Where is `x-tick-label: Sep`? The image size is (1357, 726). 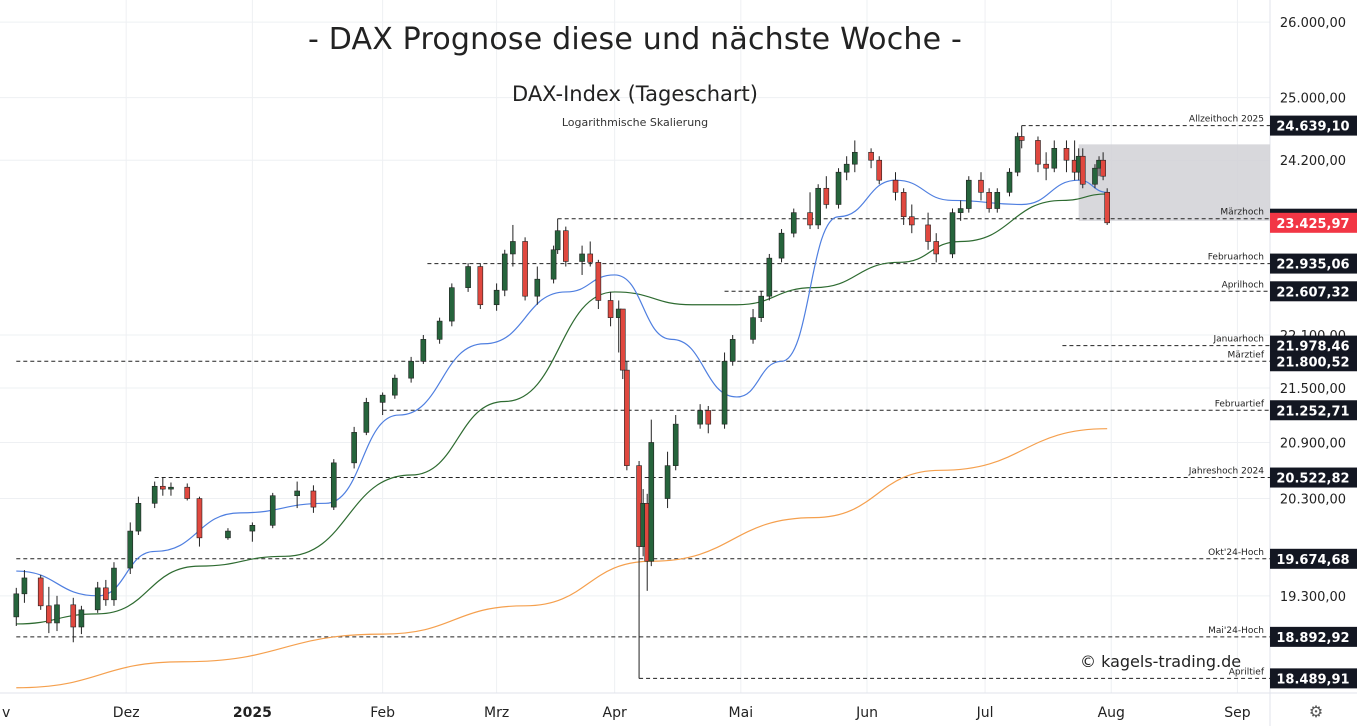
x-tick-label: Sep is located at coordinates (1237, 713).